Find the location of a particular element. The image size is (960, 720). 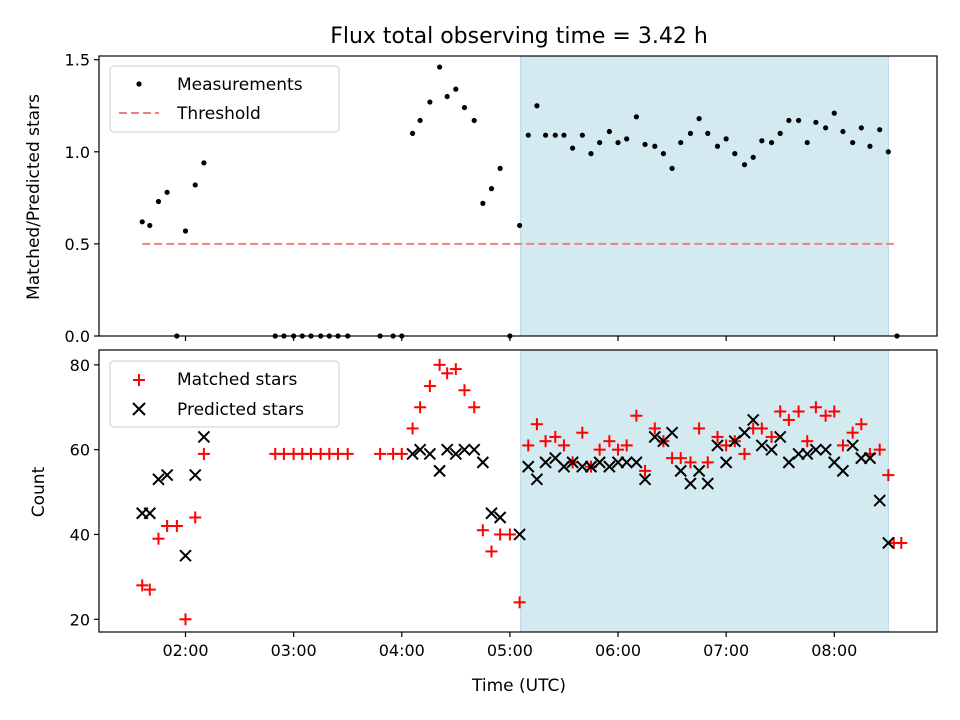

x-tick-label: 08:00 is located at coordinates (834, 650).